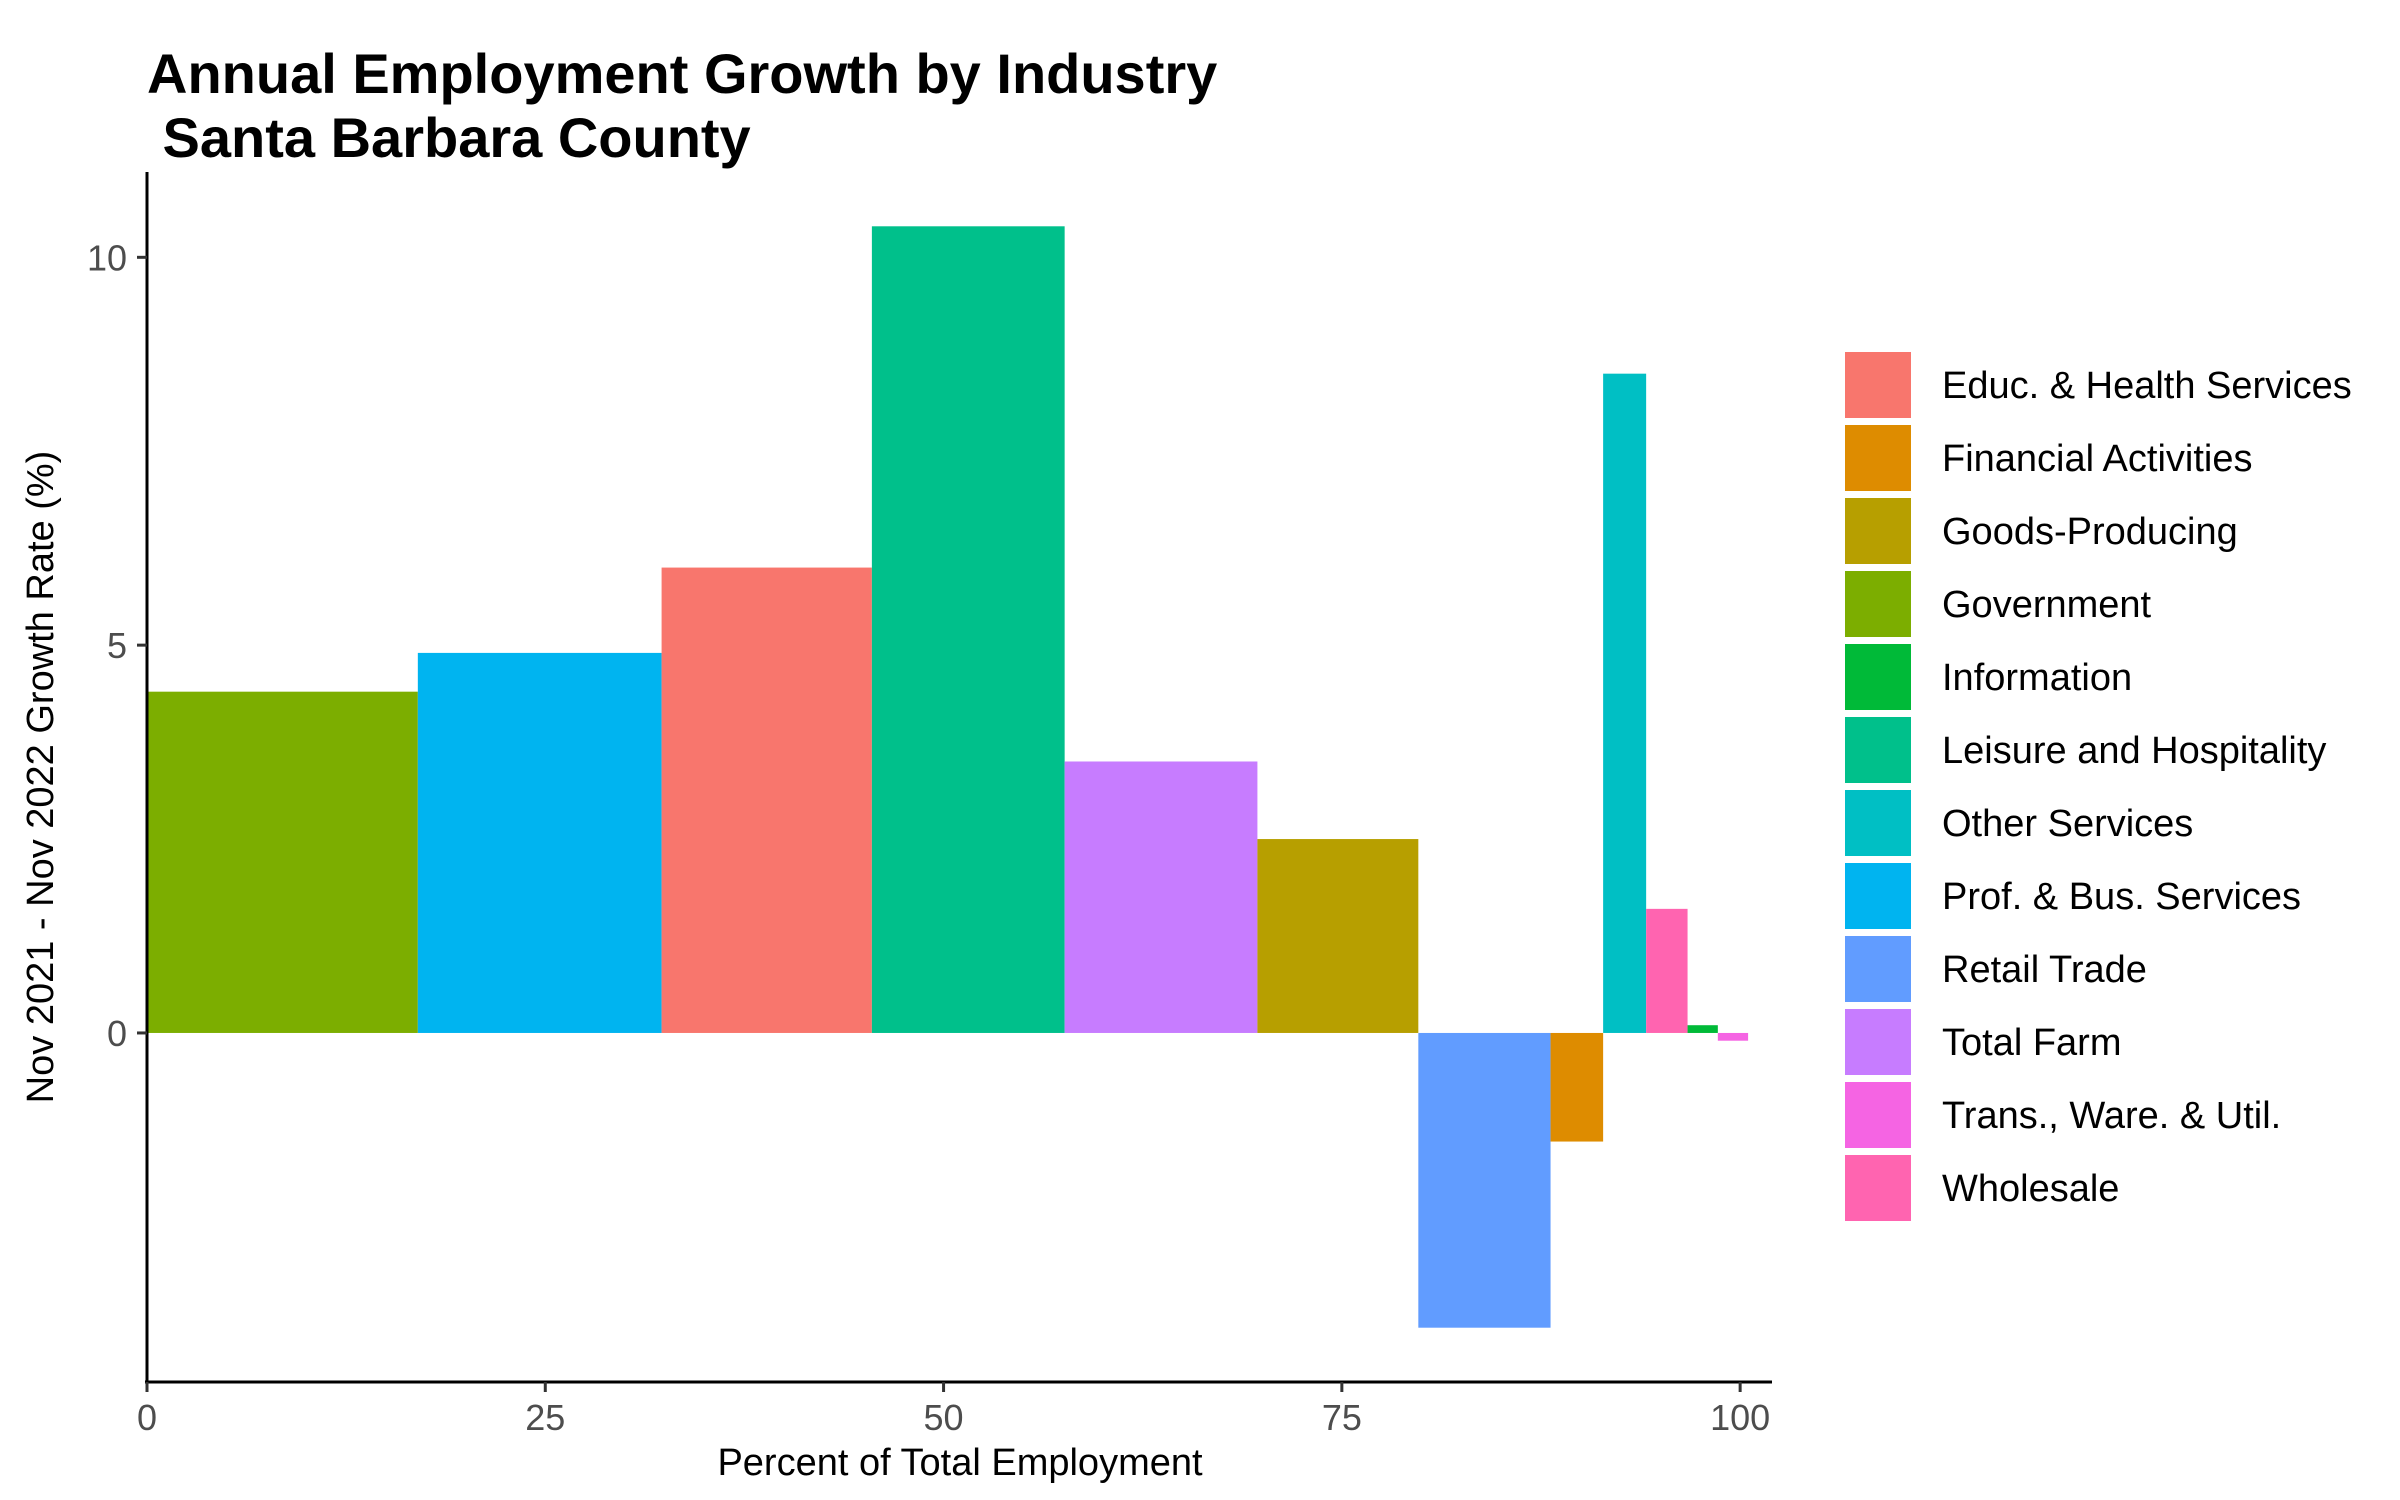 The image size is (2400, 1500). I want to click on legend-swatch-other-services, so click(1878, 823).